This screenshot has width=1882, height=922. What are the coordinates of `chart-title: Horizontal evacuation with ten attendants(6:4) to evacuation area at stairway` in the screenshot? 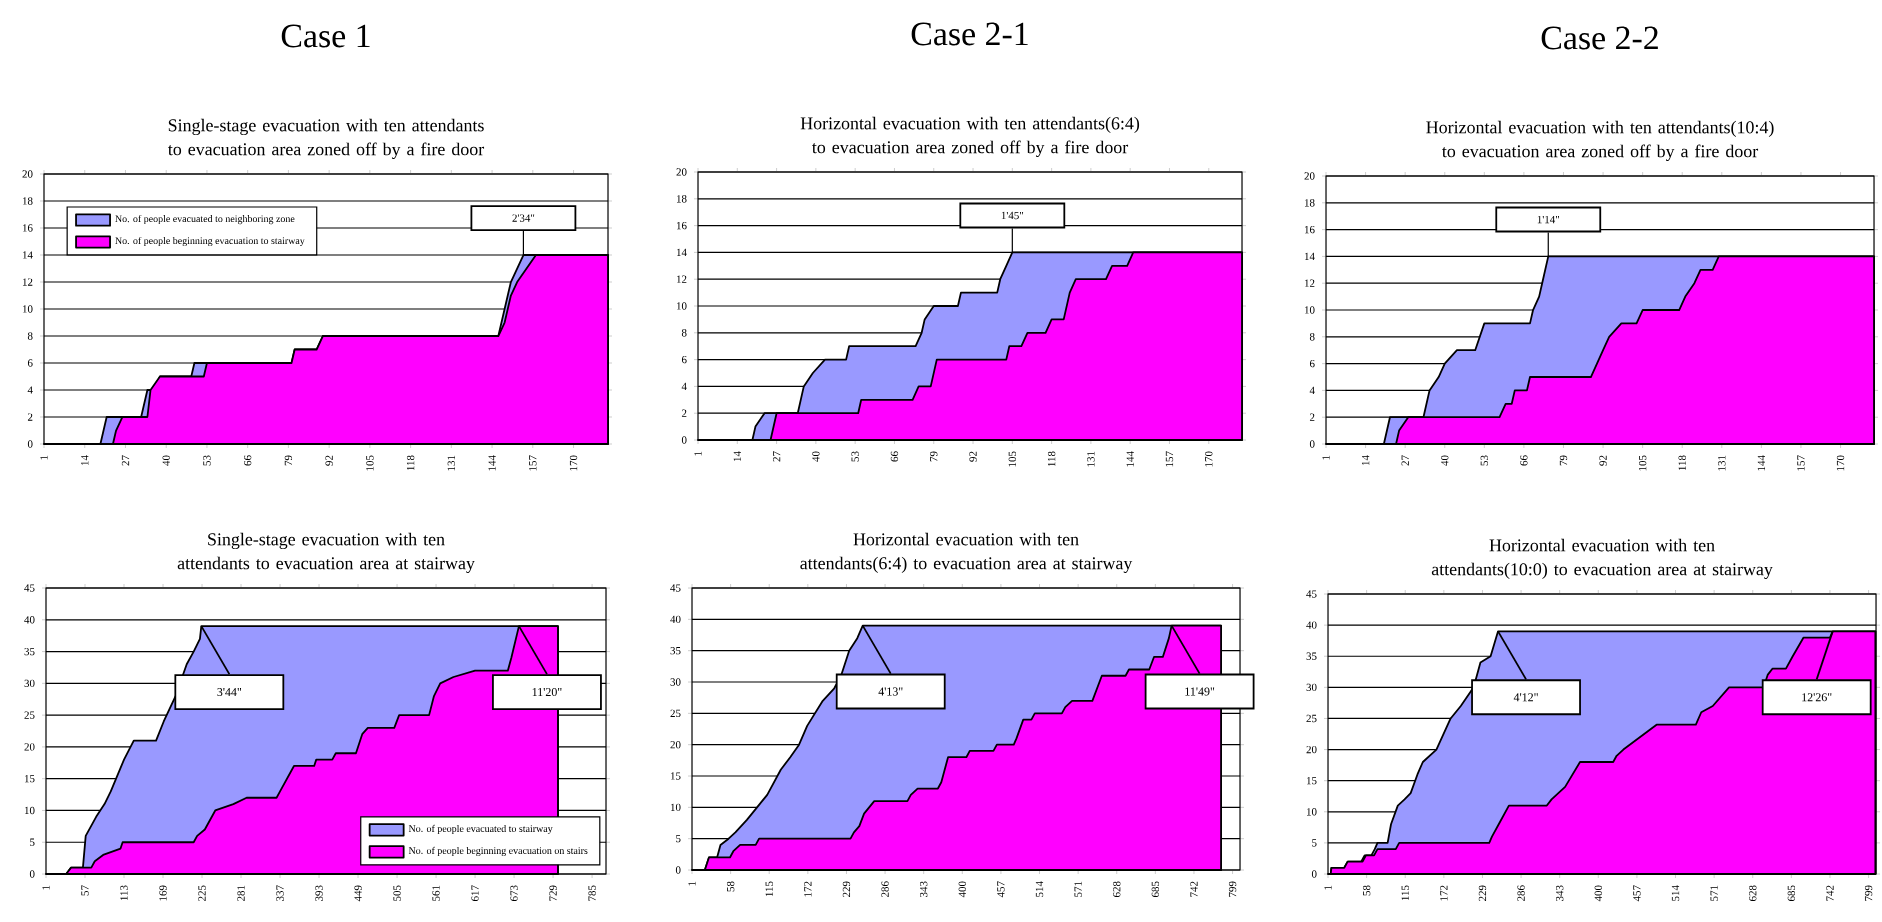 It's located at (966, 553).